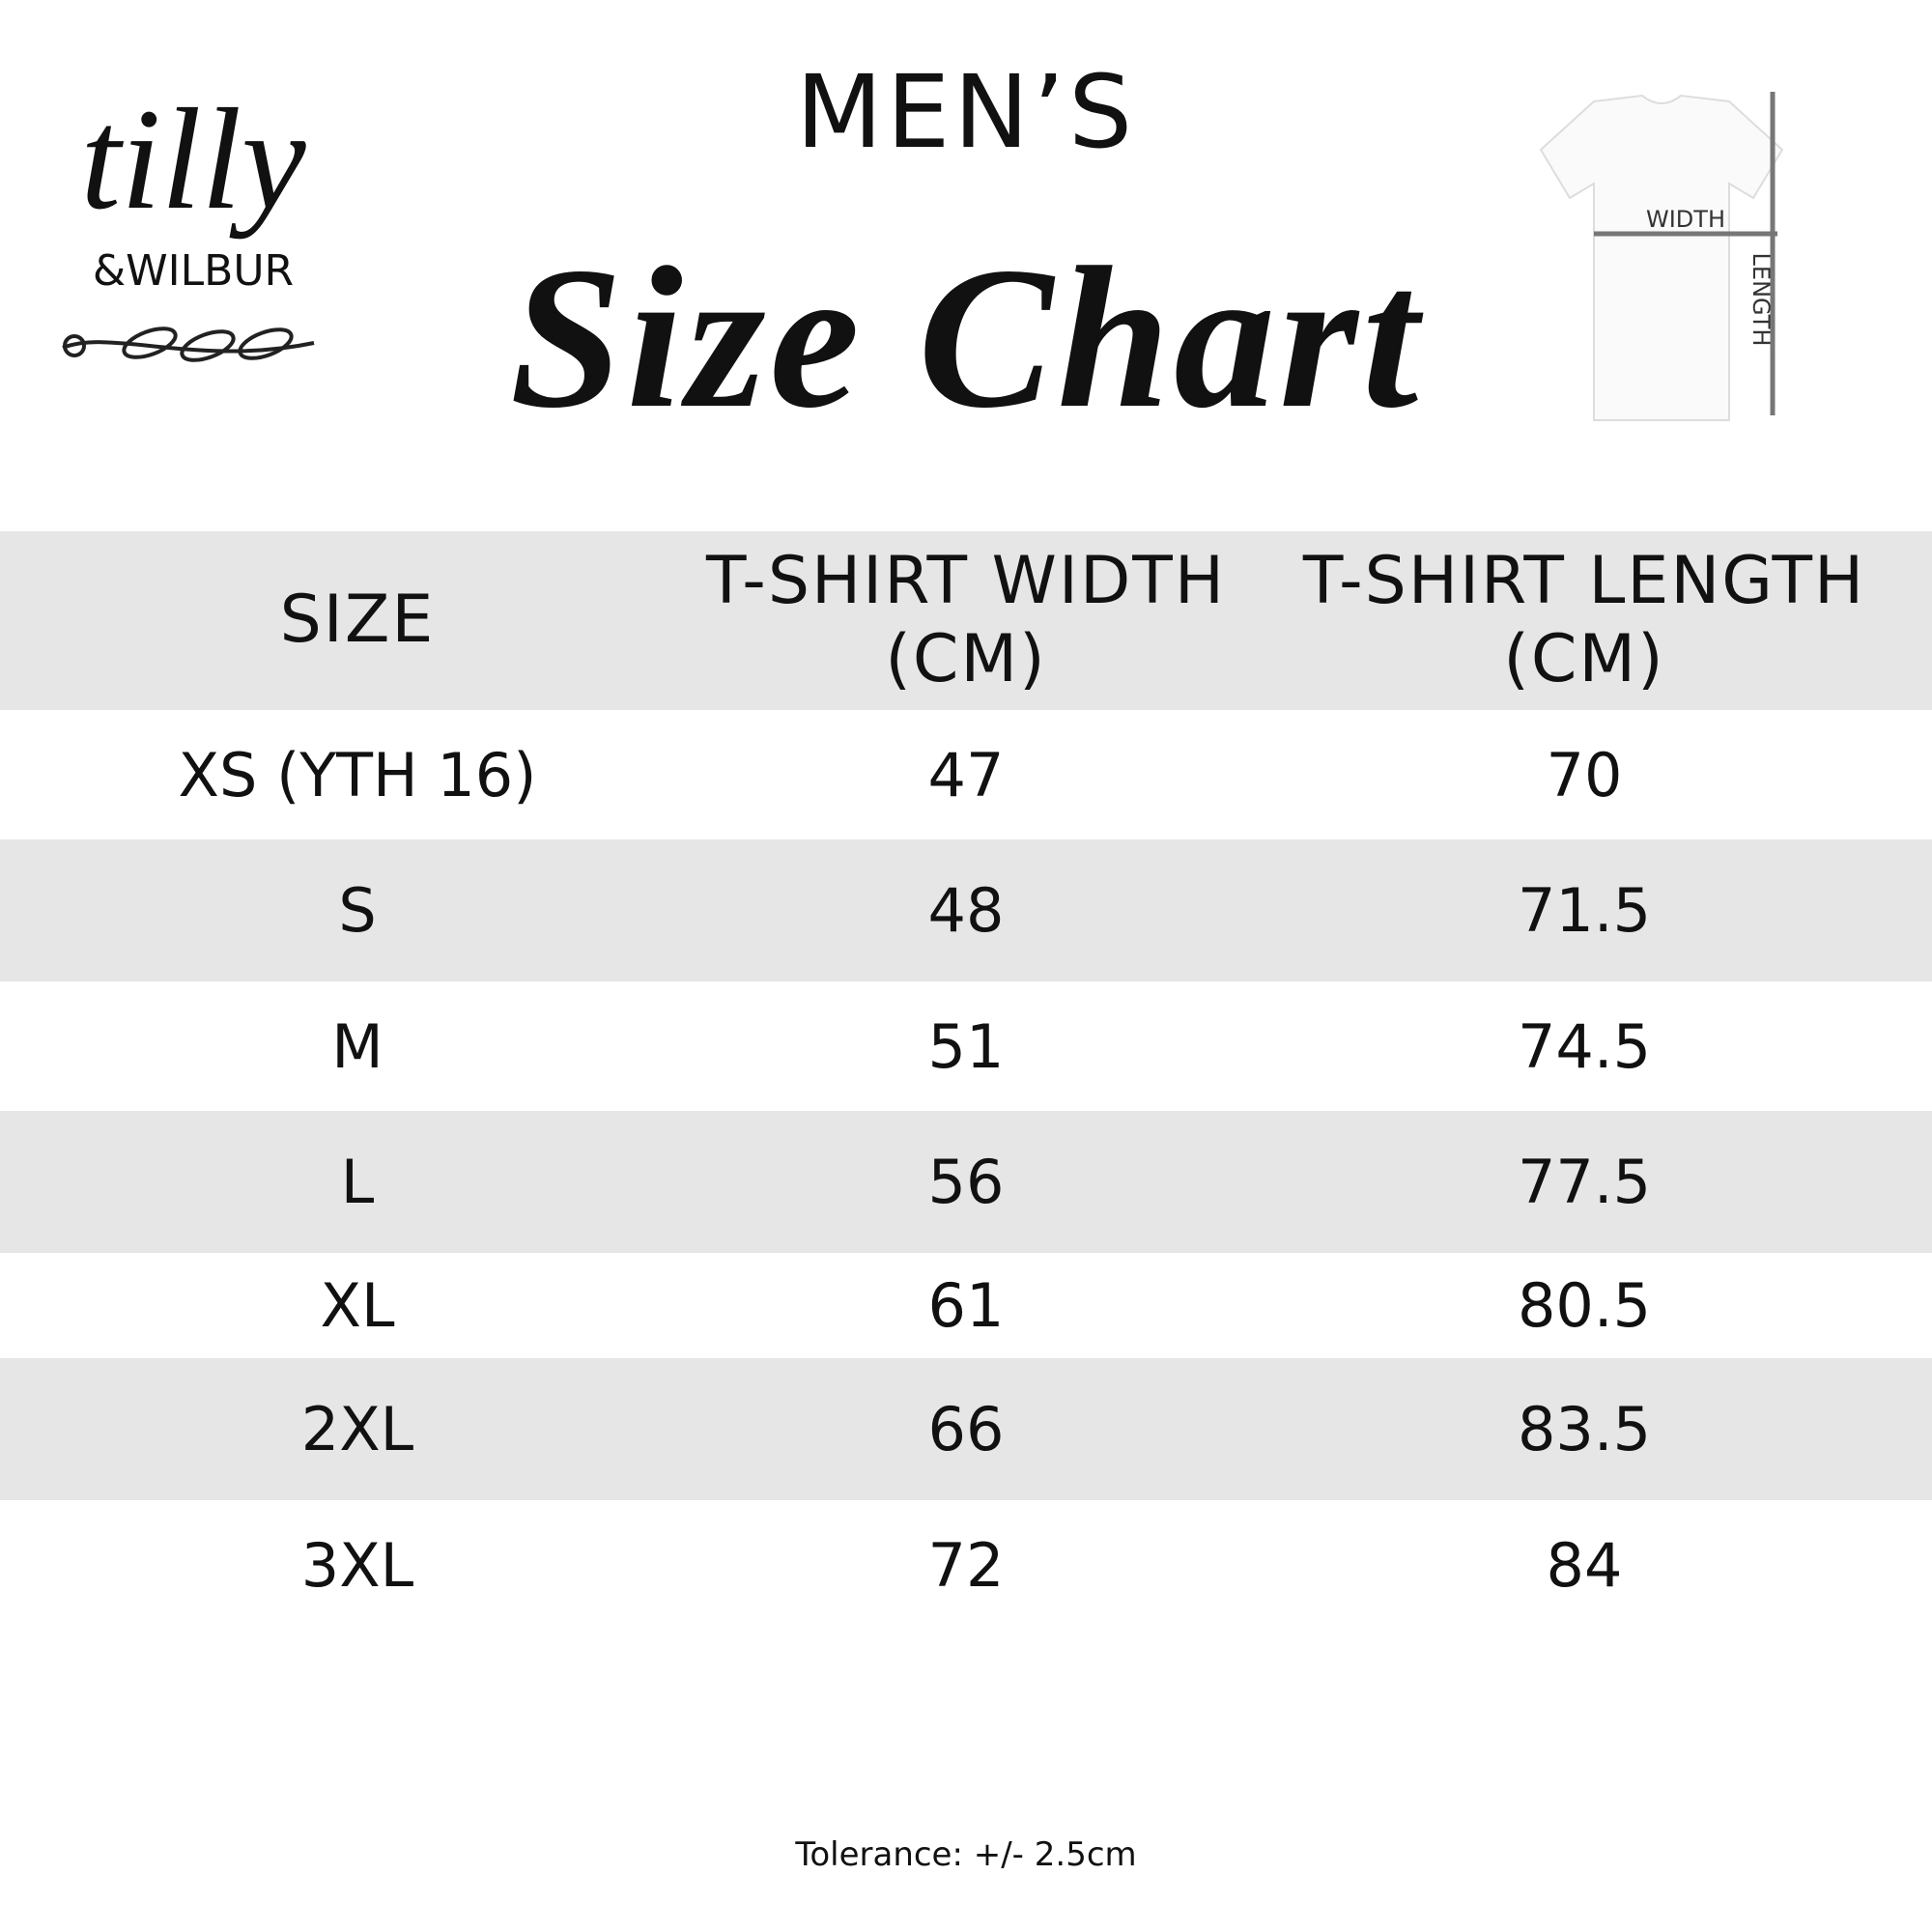  What do you see at coordinates (1584, 1182) in the screenshot?
I see `cell: 77.5` at bounding box center [1584, 1182].